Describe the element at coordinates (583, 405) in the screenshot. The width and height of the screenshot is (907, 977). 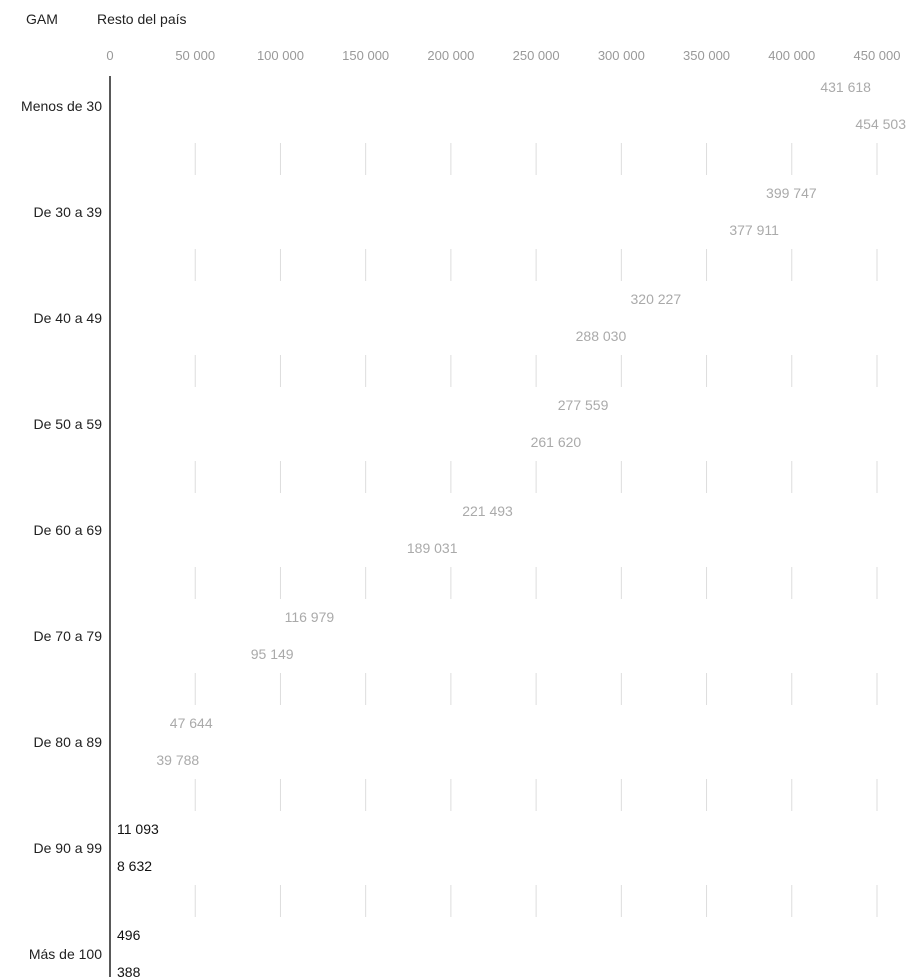
I see `data-label: 277 559` at that location.